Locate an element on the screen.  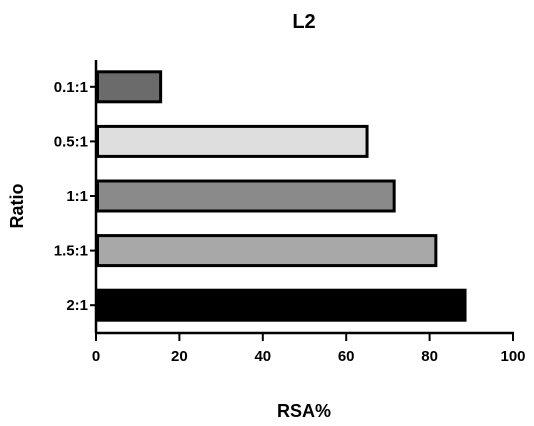
y-tick-label: 0.1:1 is located at coordinates (71, 87).